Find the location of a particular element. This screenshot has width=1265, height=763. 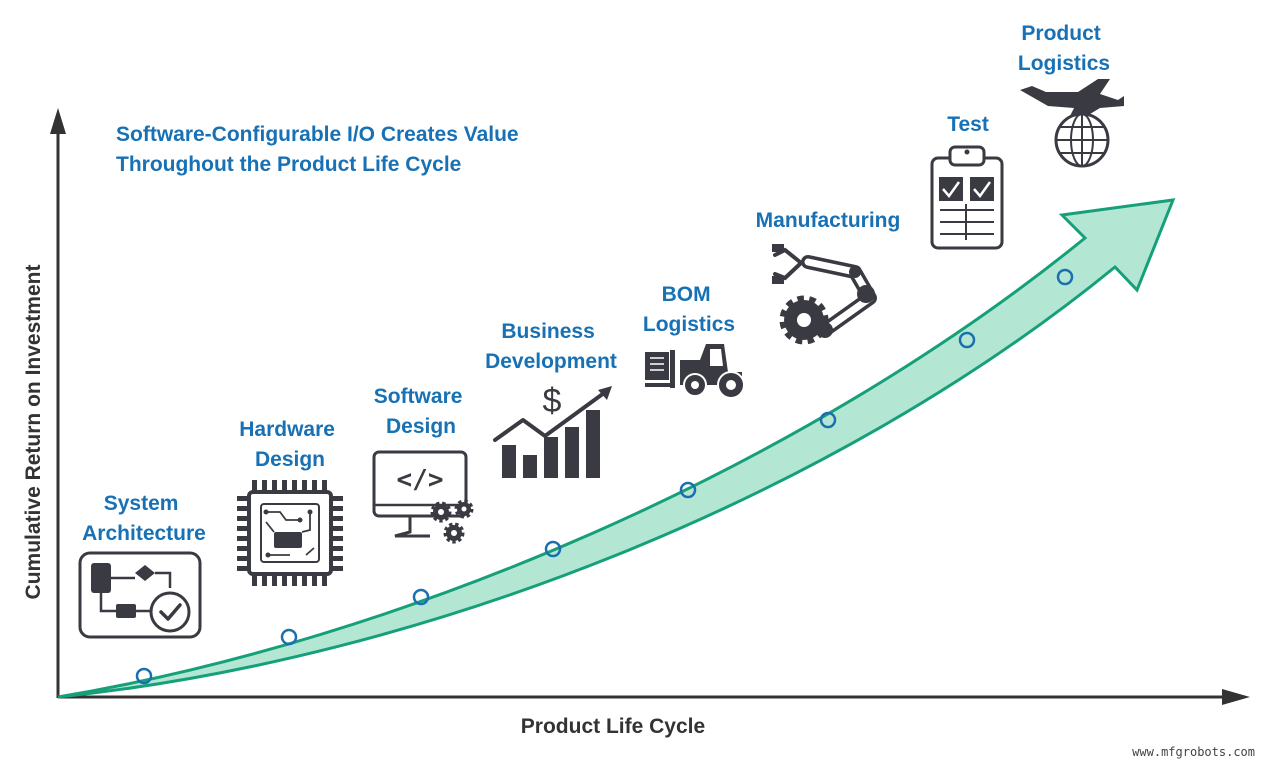

stage-label-software-design: Software Design is located at coordinates (421, 411).